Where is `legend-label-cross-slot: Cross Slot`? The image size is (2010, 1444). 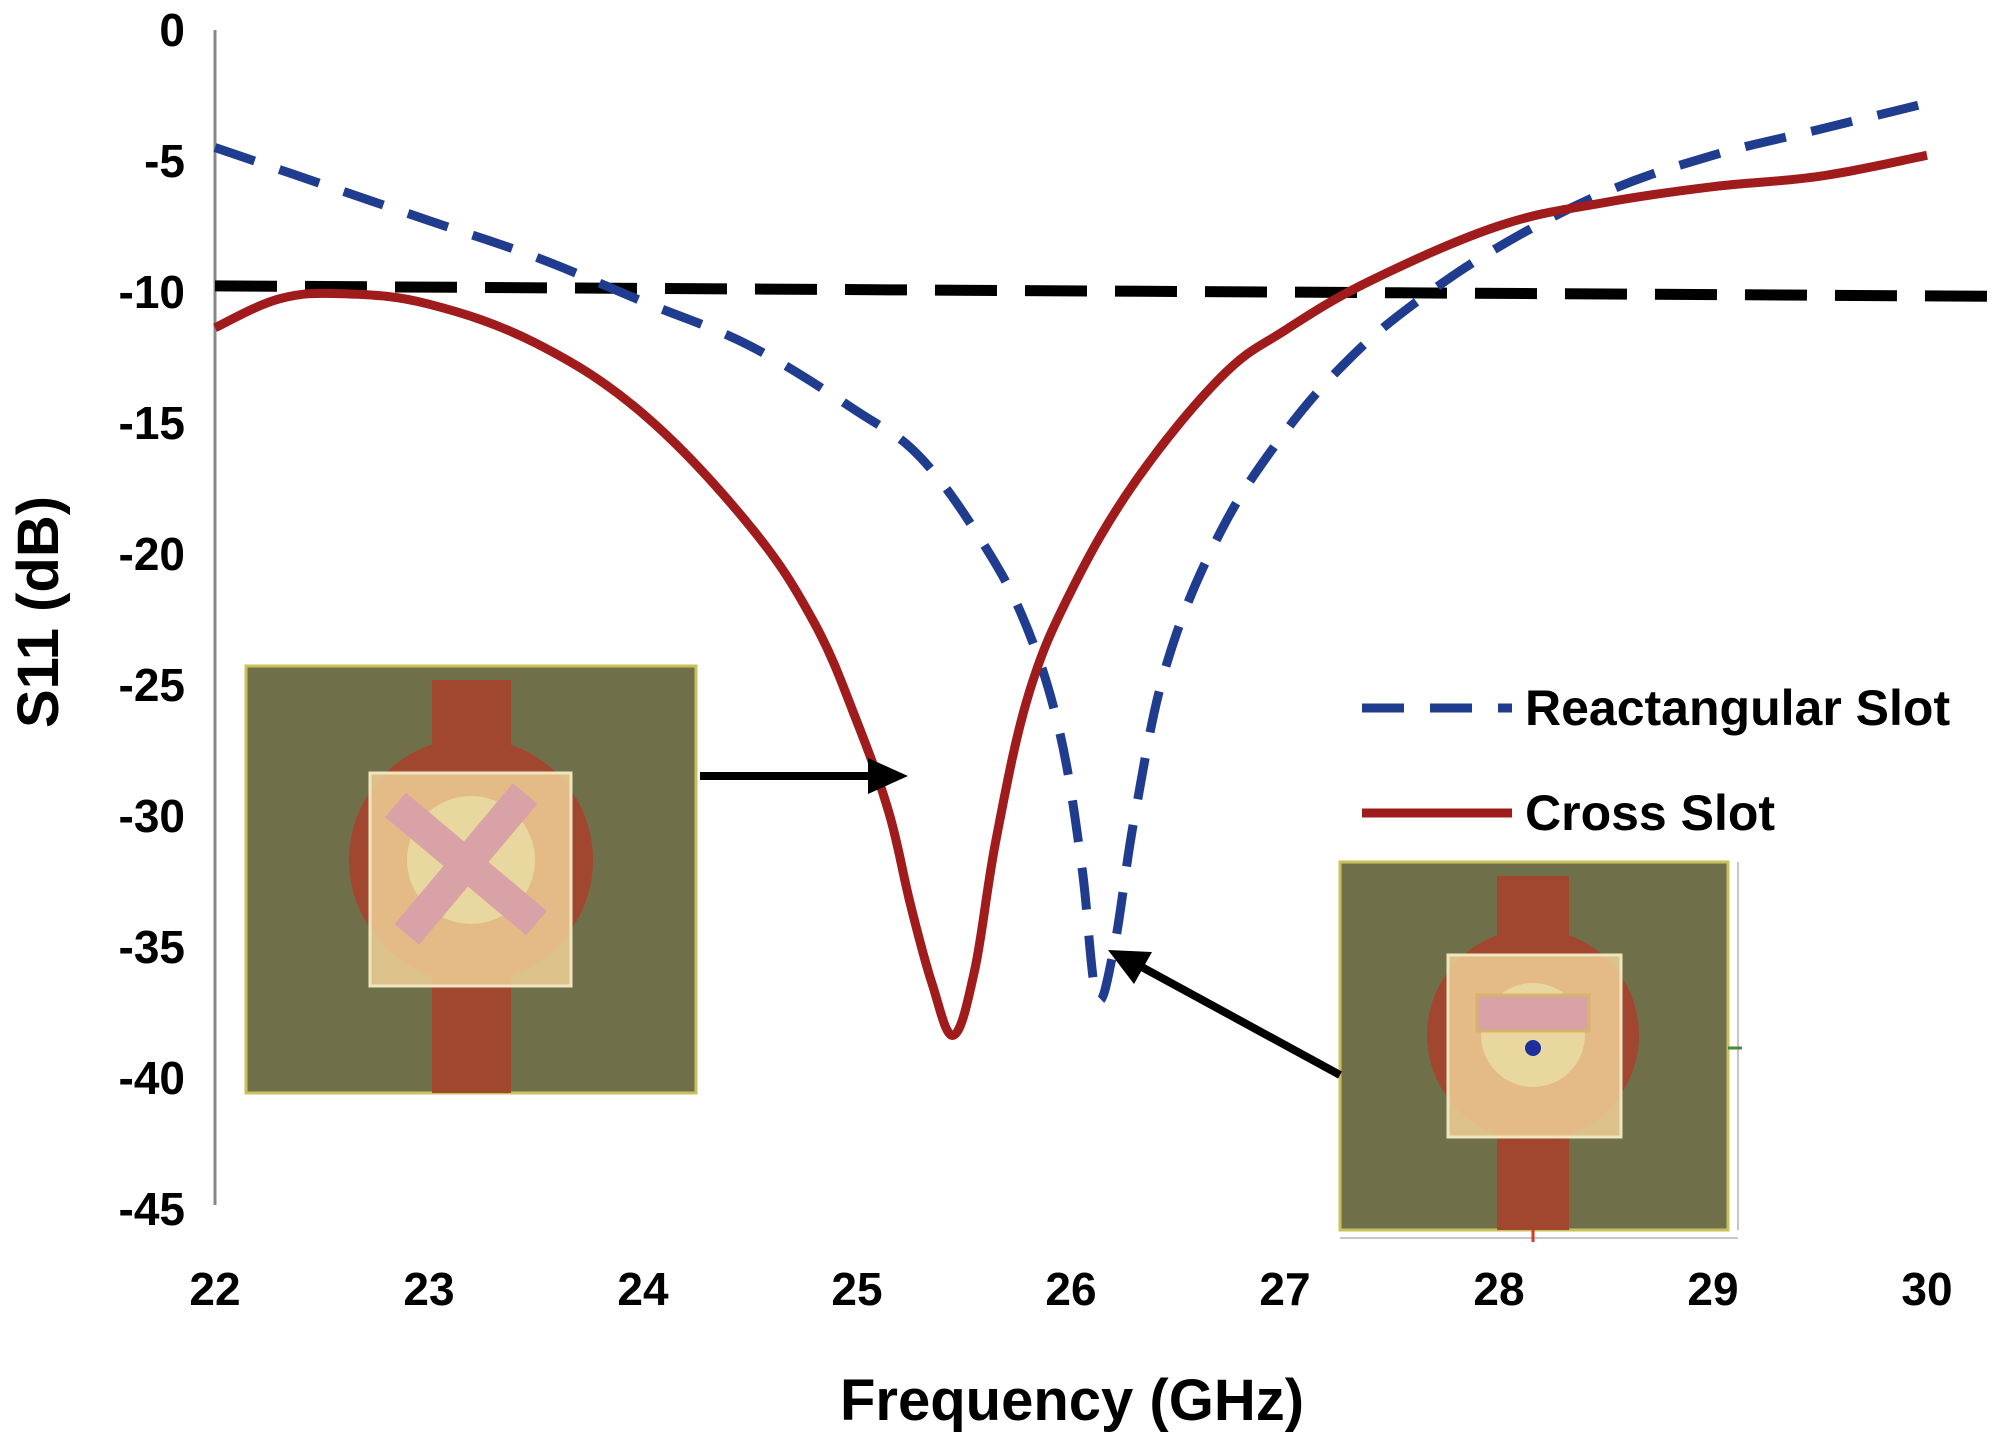 legend-label-cross-slot: Cross Slot is located at coordinates (1650, 813).